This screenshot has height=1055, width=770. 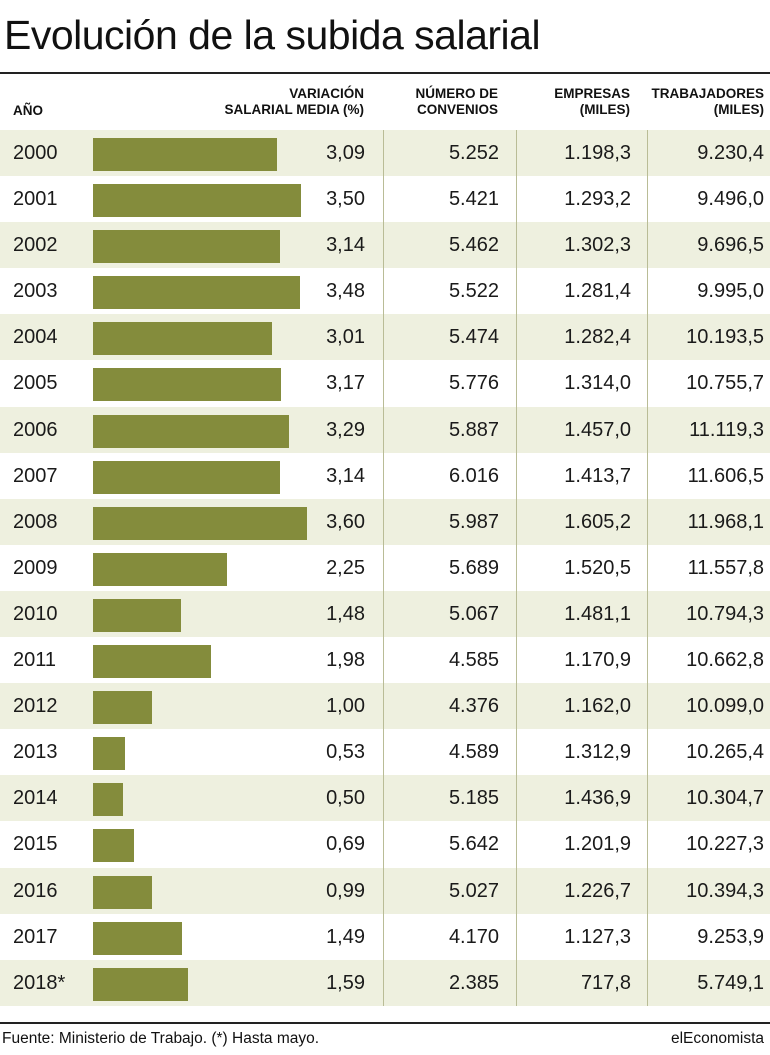 What do you see at coordinates (726, 429) in the screenshot?
I see `workers-value: 11.119,3` at bounding box center [726, 429].